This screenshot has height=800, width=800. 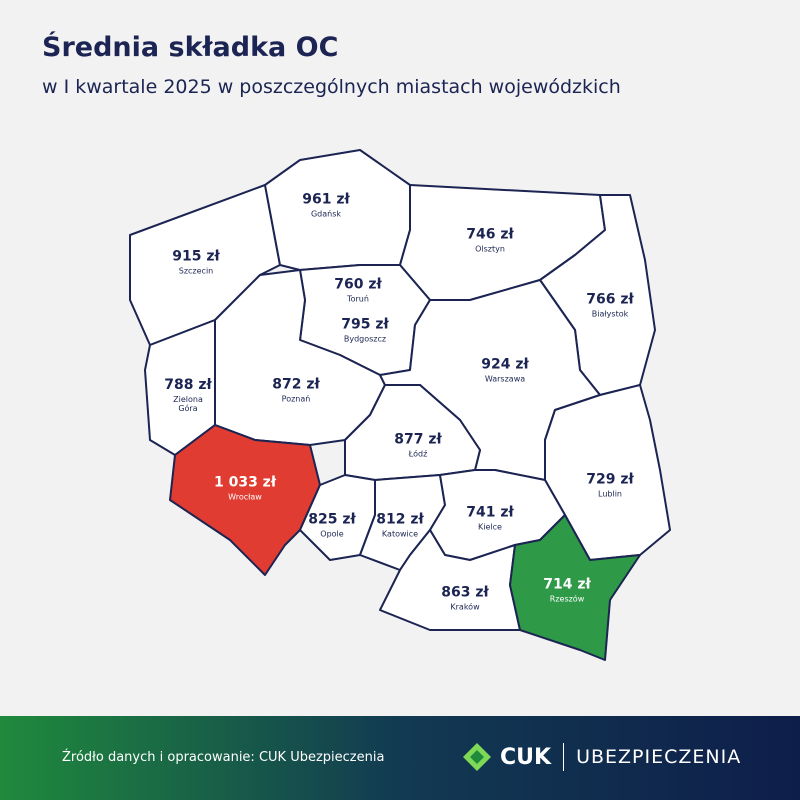 I want to click on city: Gdańsk, so click(x=326, y=214).